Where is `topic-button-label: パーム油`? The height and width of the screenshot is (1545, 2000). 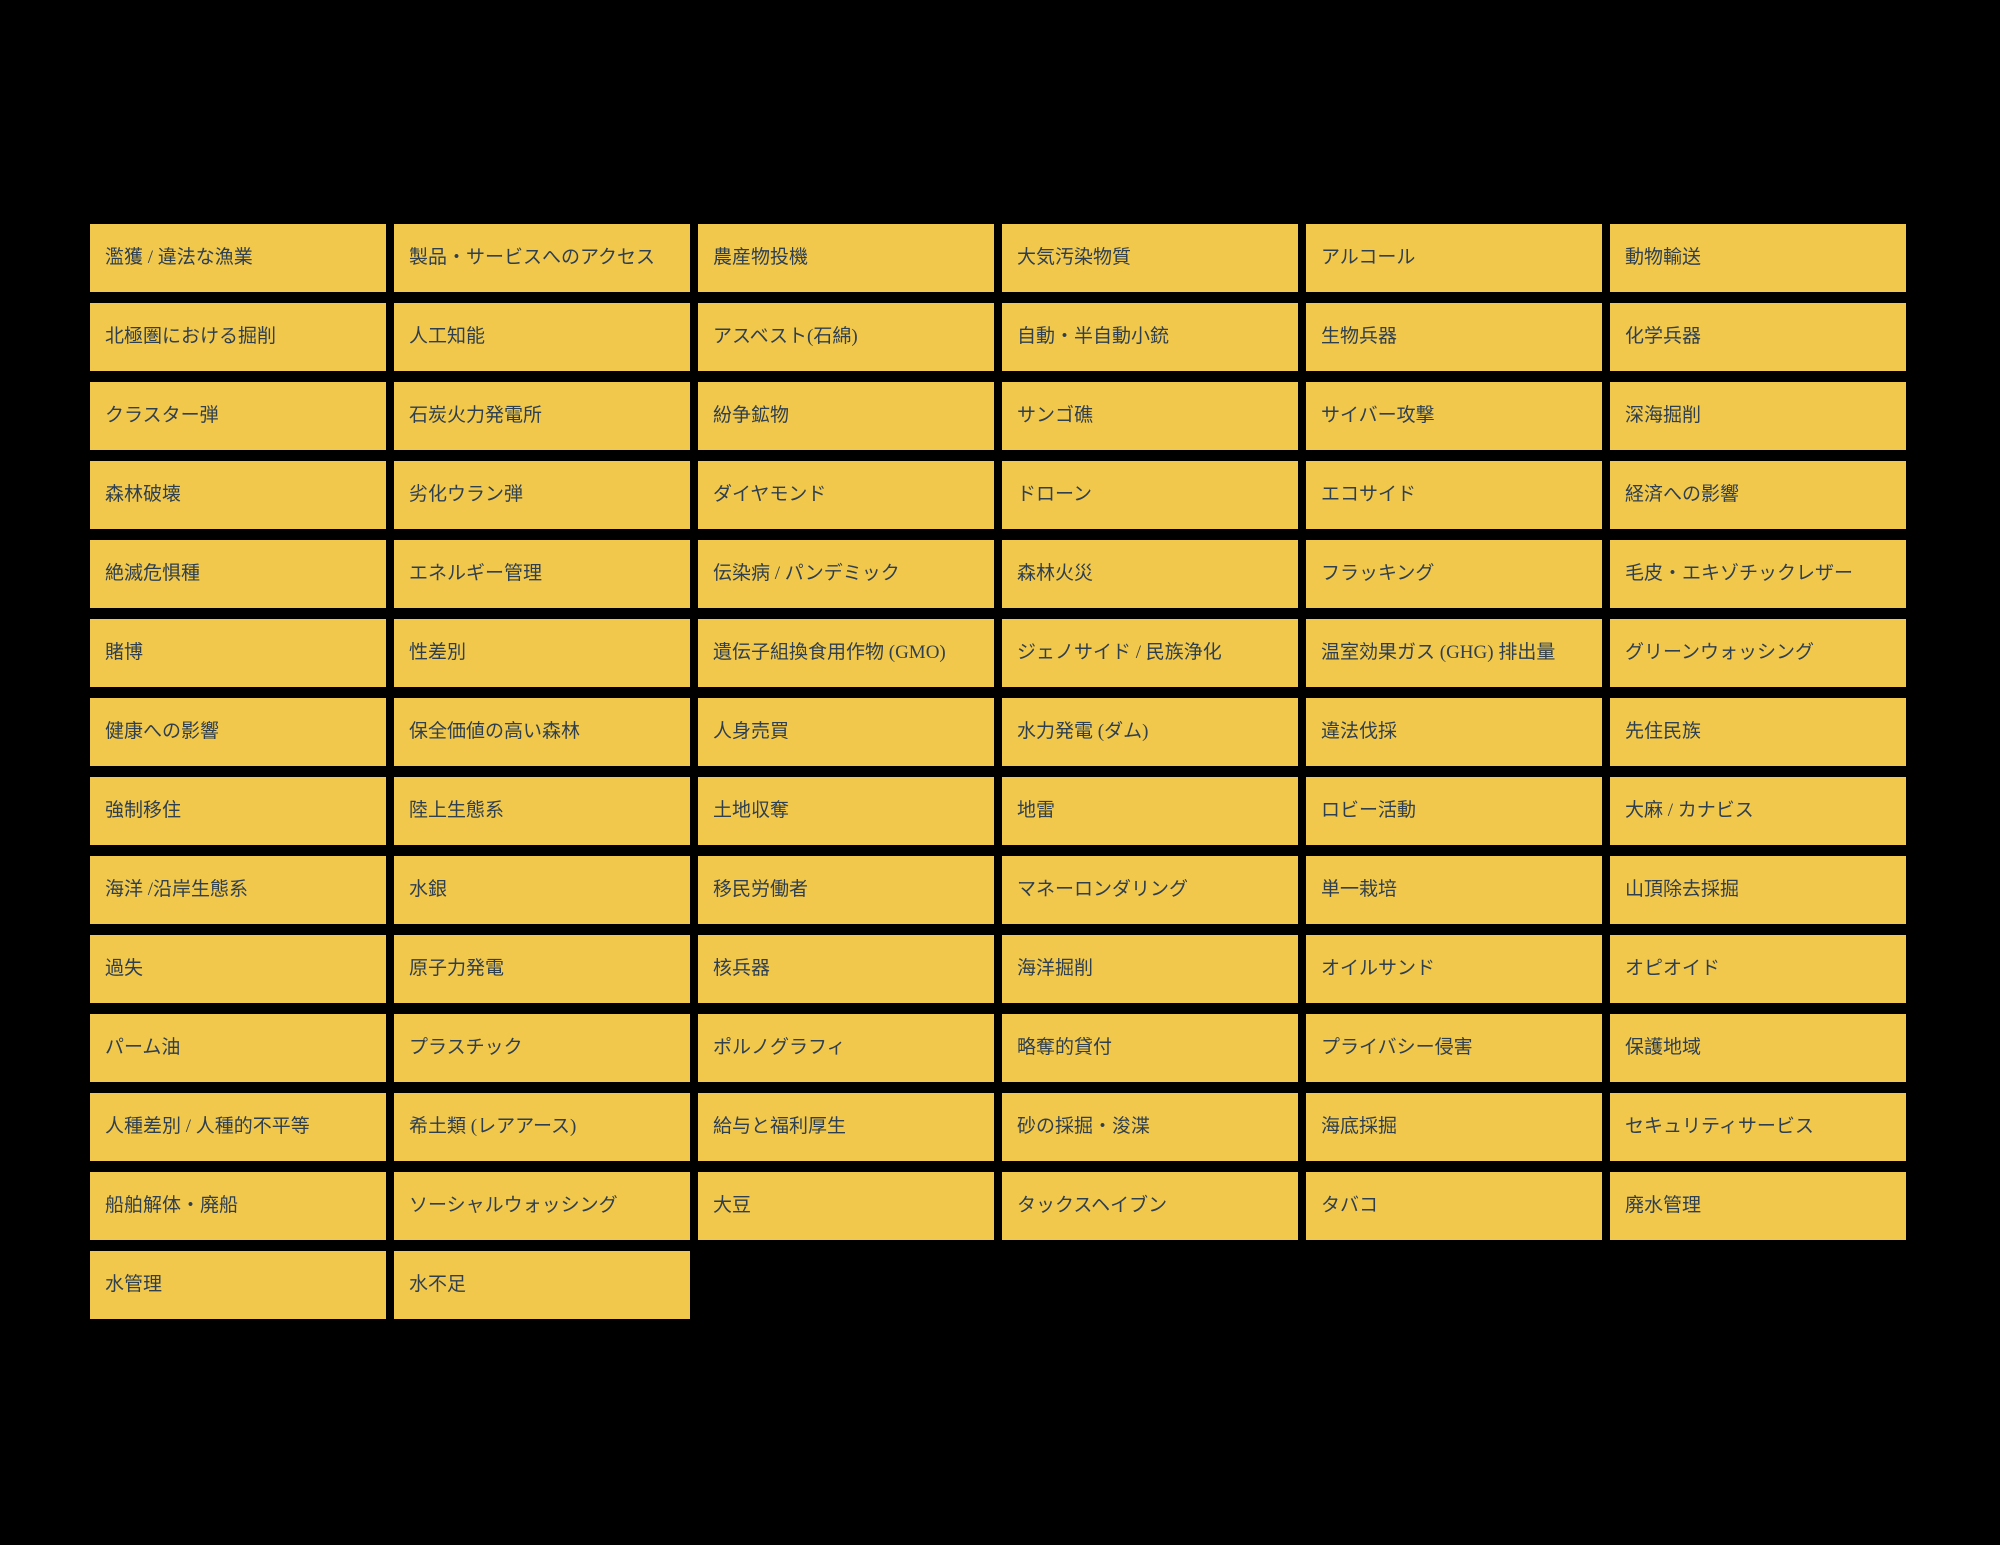 topic-button-label: パーム油 is located at coordinates (143, 1047).